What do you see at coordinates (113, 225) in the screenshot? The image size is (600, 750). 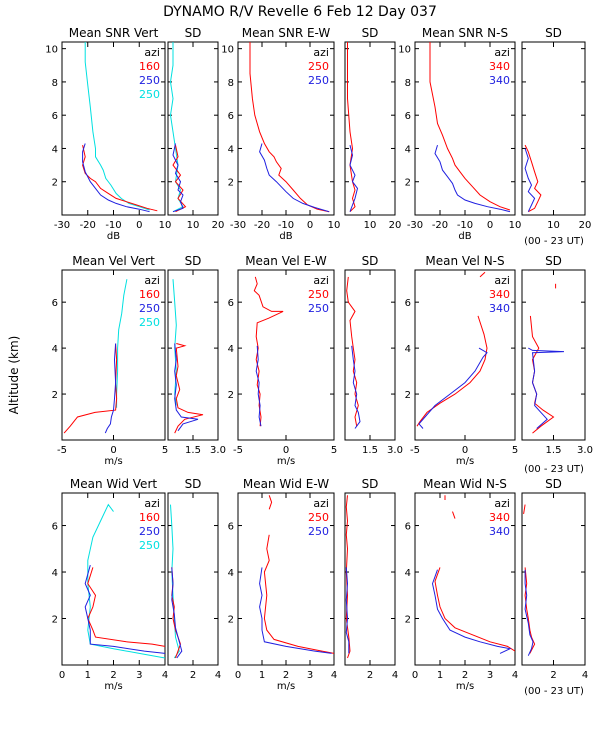 I see `x-tick-label: -10` at bounding box center [113, 225].